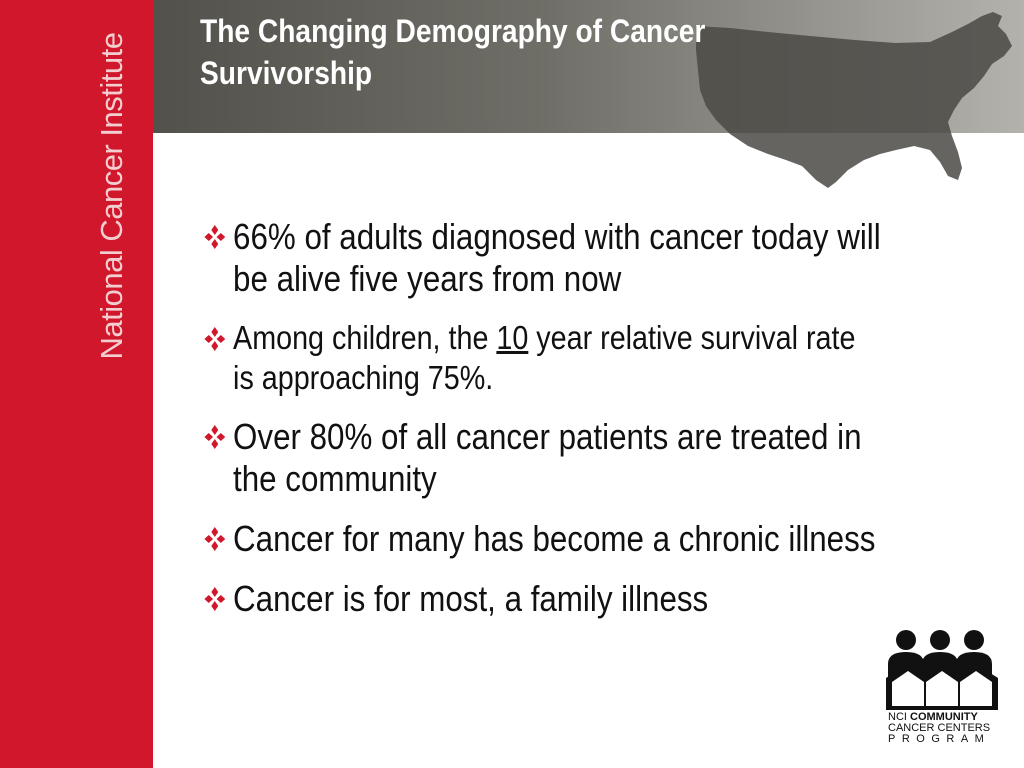  Describe the element at coordinates (427, 278) in the screenshot. I see `bullet-text-line-2: be alive five years from now` at that location.